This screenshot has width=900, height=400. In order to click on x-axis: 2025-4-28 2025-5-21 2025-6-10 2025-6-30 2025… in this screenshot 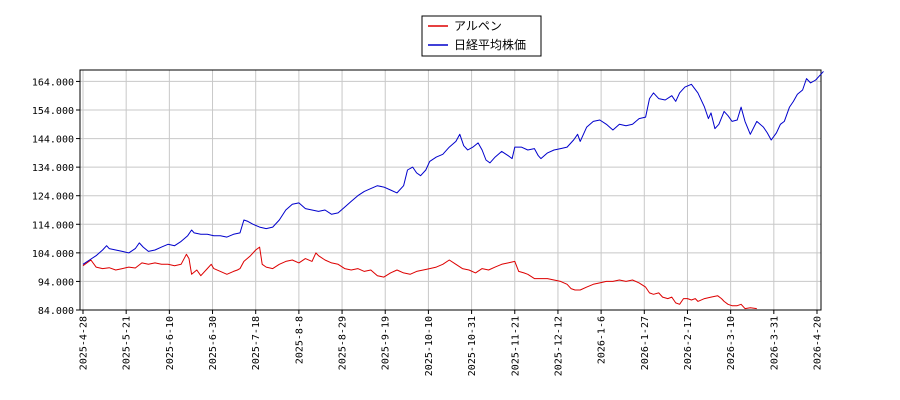, I will do `click(451, 343)`.